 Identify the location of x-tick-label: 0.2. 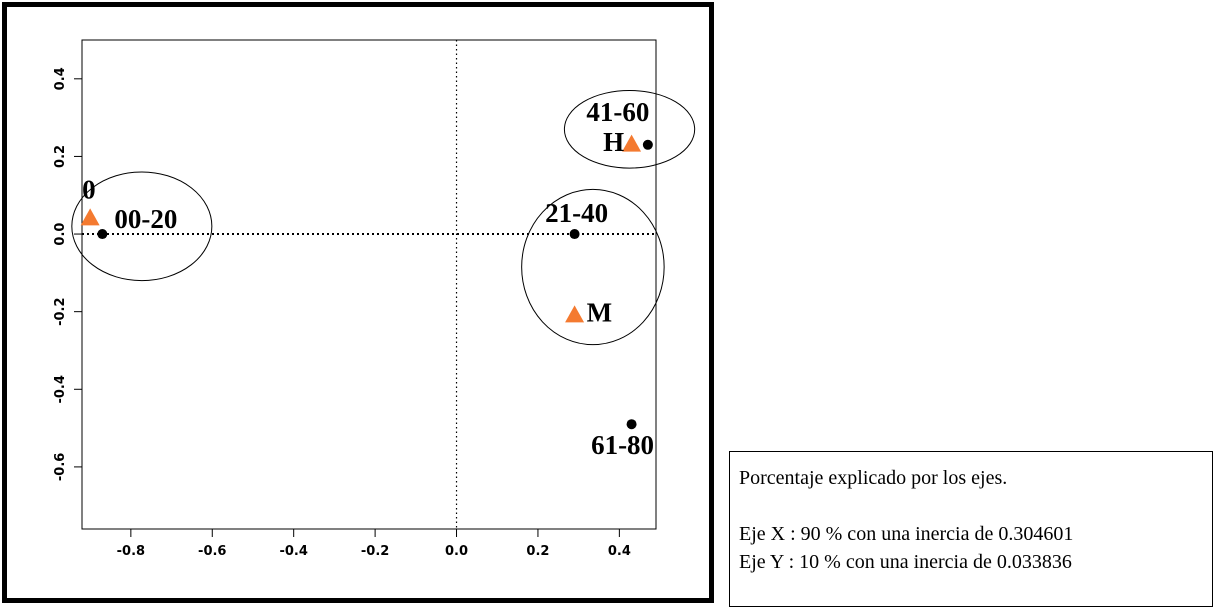
(537, 551).